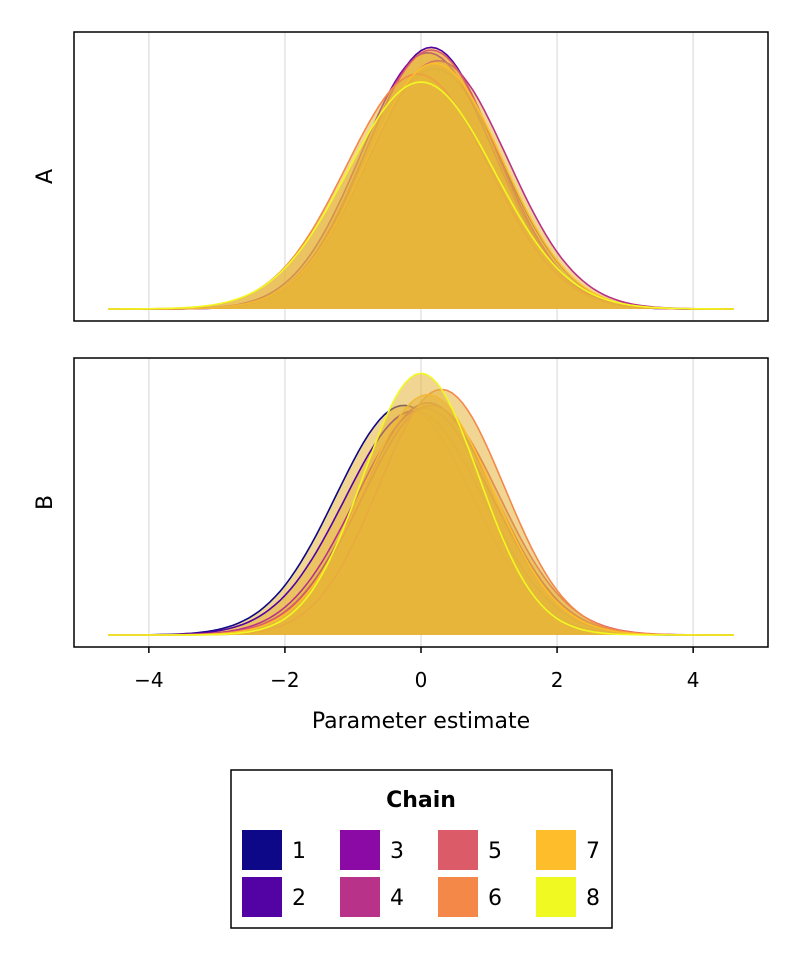 The height and width of the screenshot is (960, 800). I want to click on legend-label-4: 4, so click(397, 898).